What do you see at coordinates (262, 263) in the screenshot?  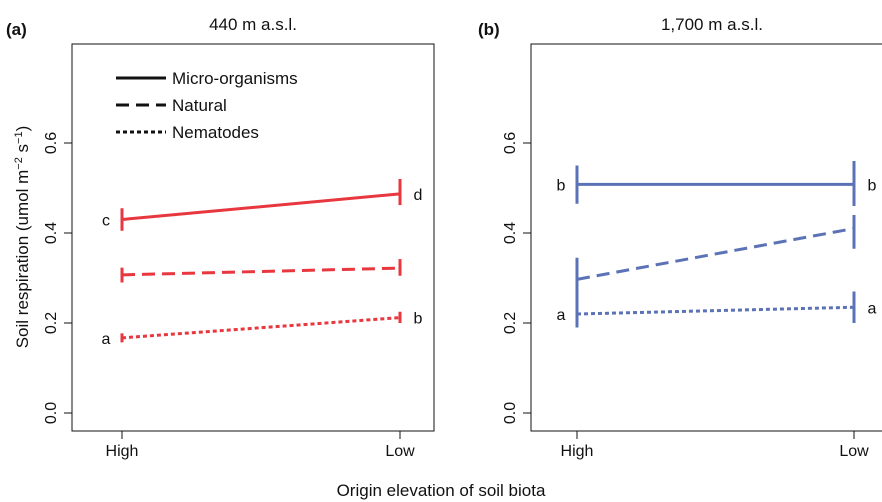 I see `panel-a-marks: c d a b` at bounding box center [262, 263].